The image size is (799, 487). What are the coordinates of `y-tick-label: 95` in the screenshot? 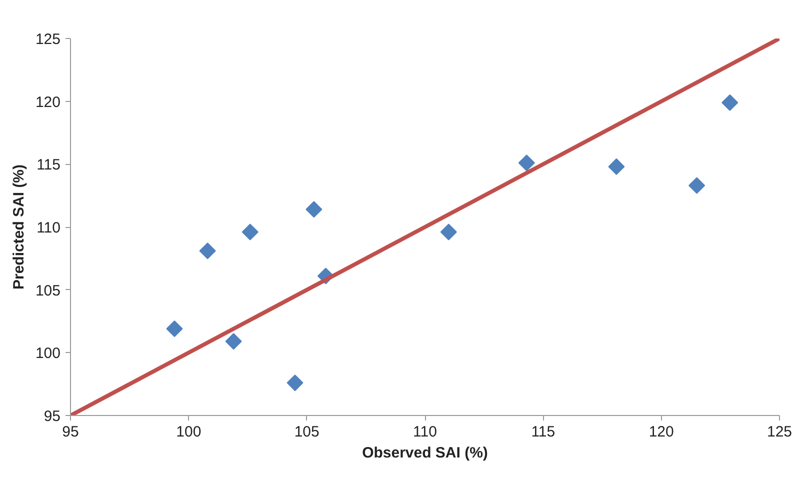 It's located at (52, 416).